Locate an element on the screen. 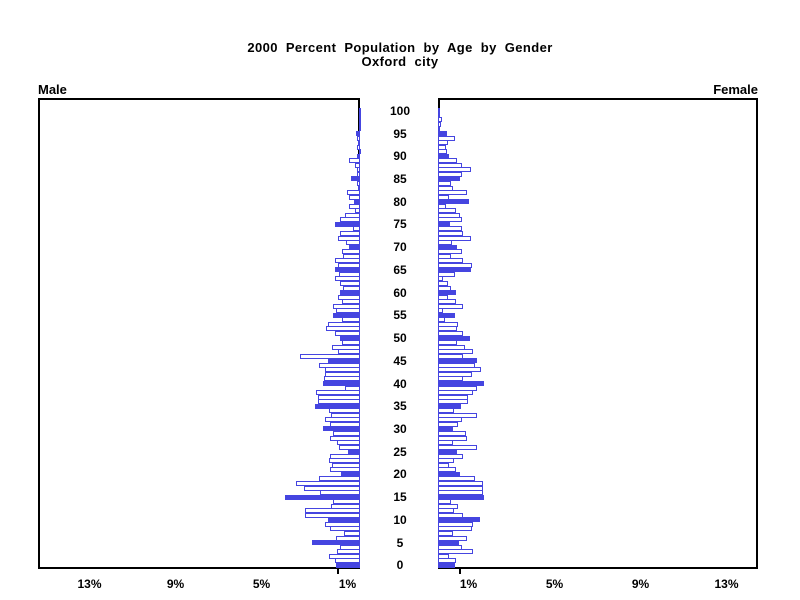 The image size is (800, 600). female-pct-label-13: 13% is located at coordinates (726, 584).